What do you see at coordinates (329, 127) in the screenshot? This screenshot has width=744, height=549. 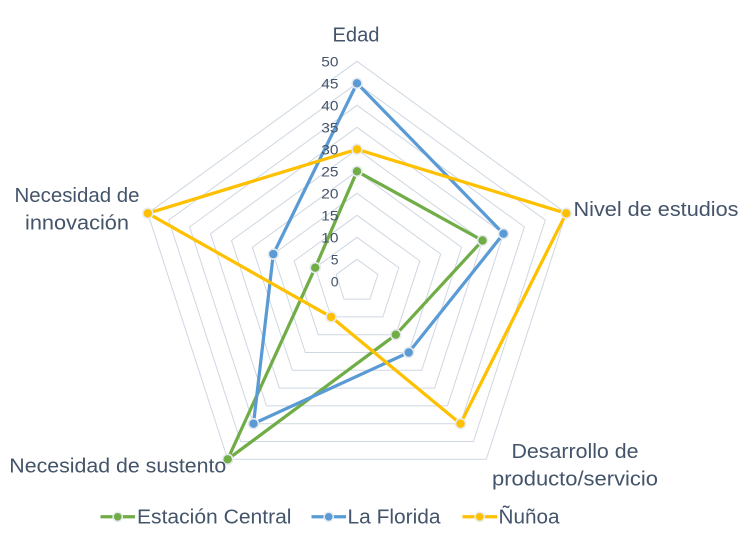 I see `svg-text: 35` at bounding box center [329, 127].